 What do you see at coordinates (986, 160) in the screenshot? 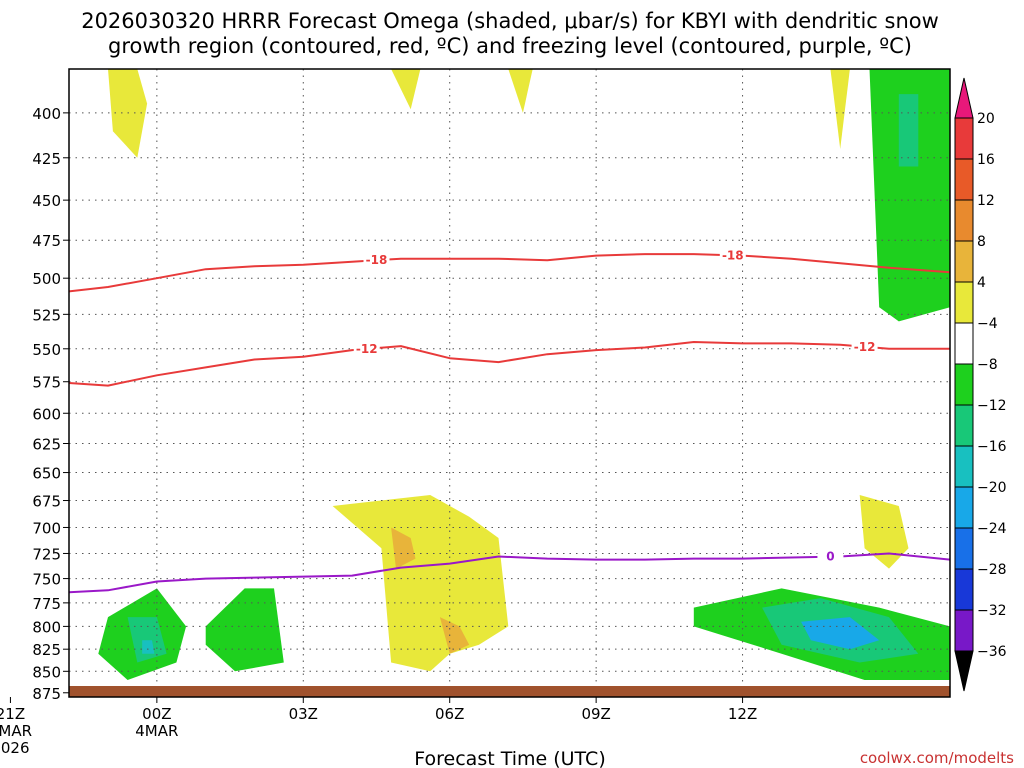
I see `colorbar-label-1: 16` at bounding box center [986, 160].